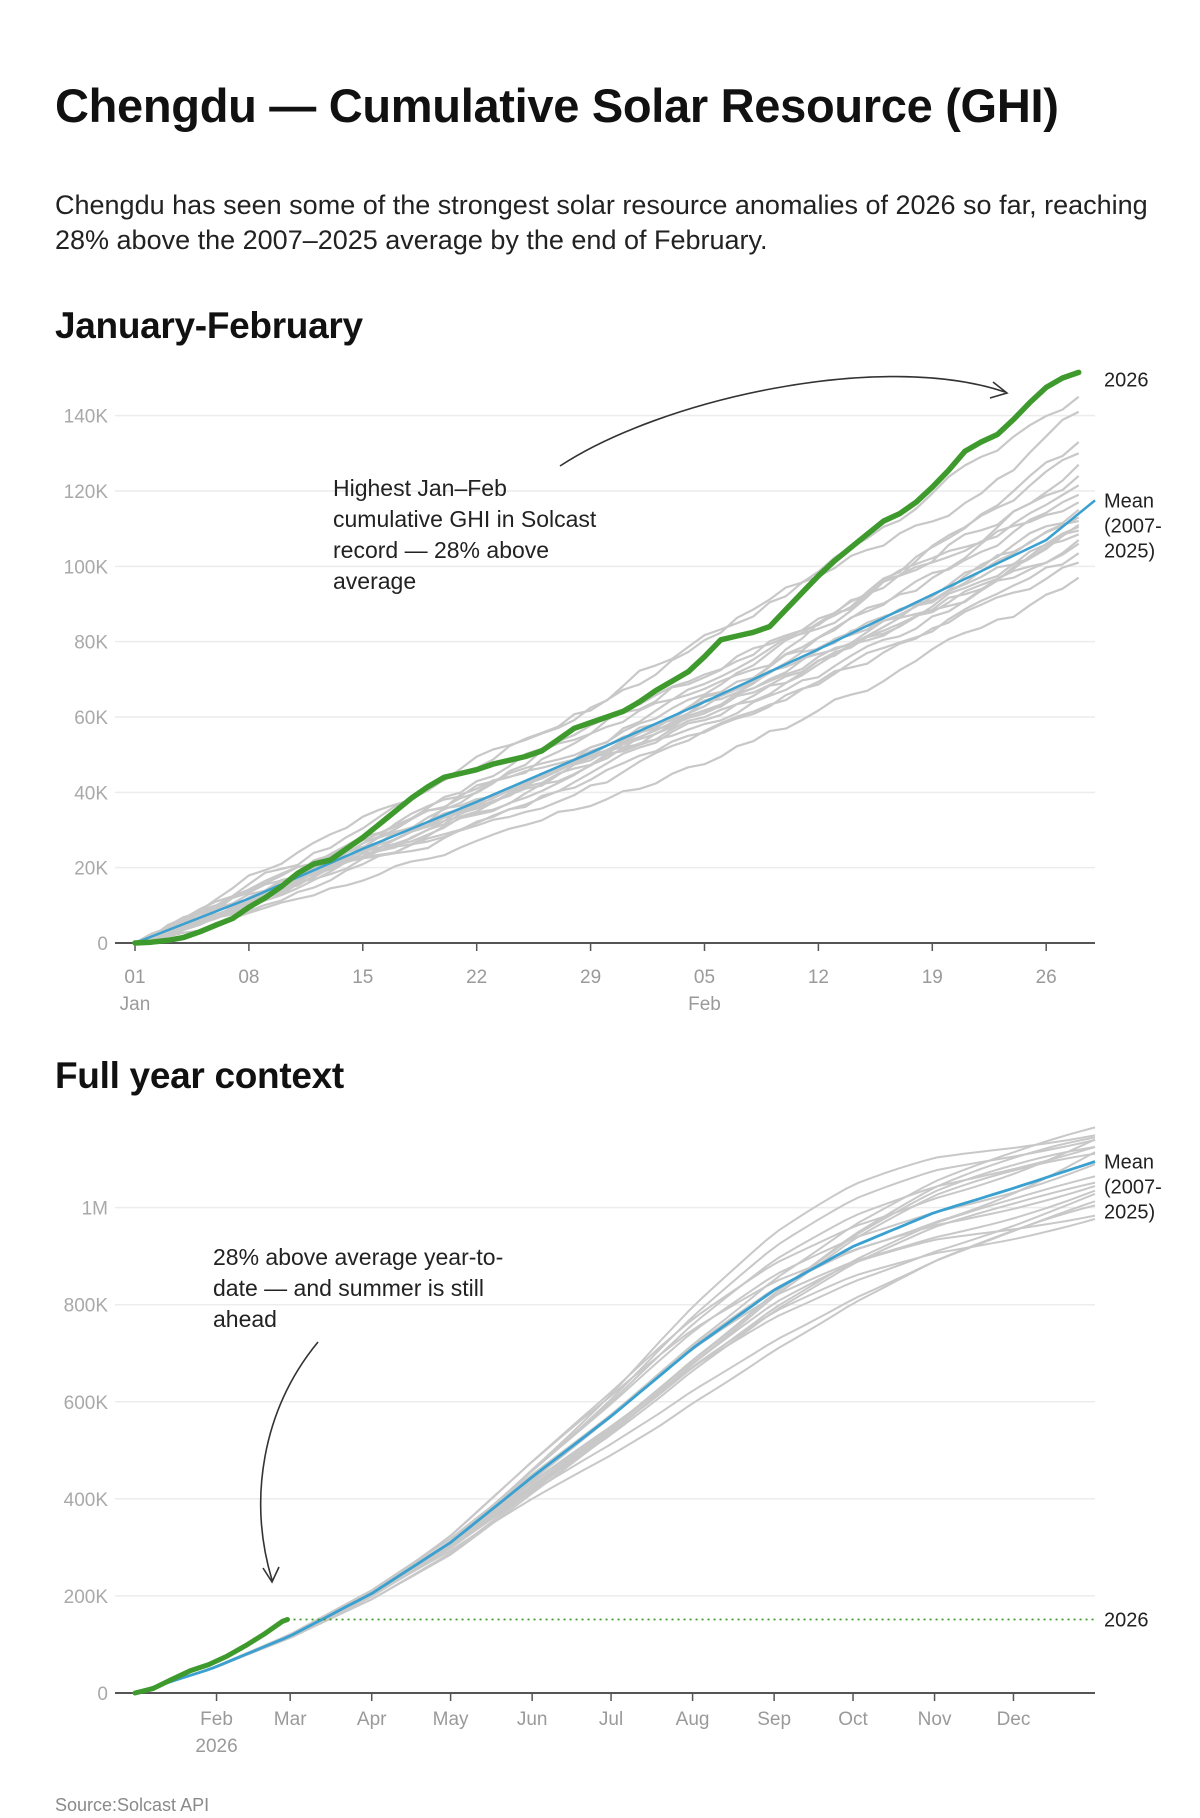 The image size is (1200, 1818). What do you see at coordinates (91, 643) in the screenshot?
I see `y-tick-label: 80K` at bounding box center [91, 643].